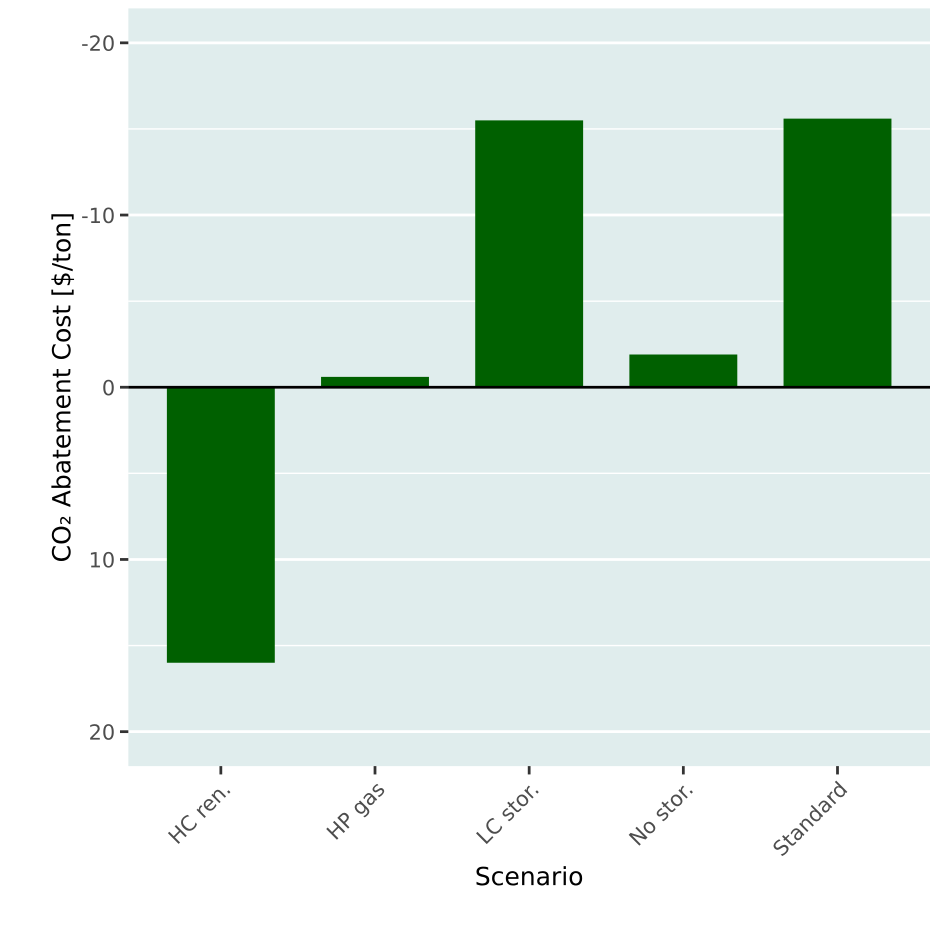  I want to click on x-axis-title: Scenario, so click(529, 876).